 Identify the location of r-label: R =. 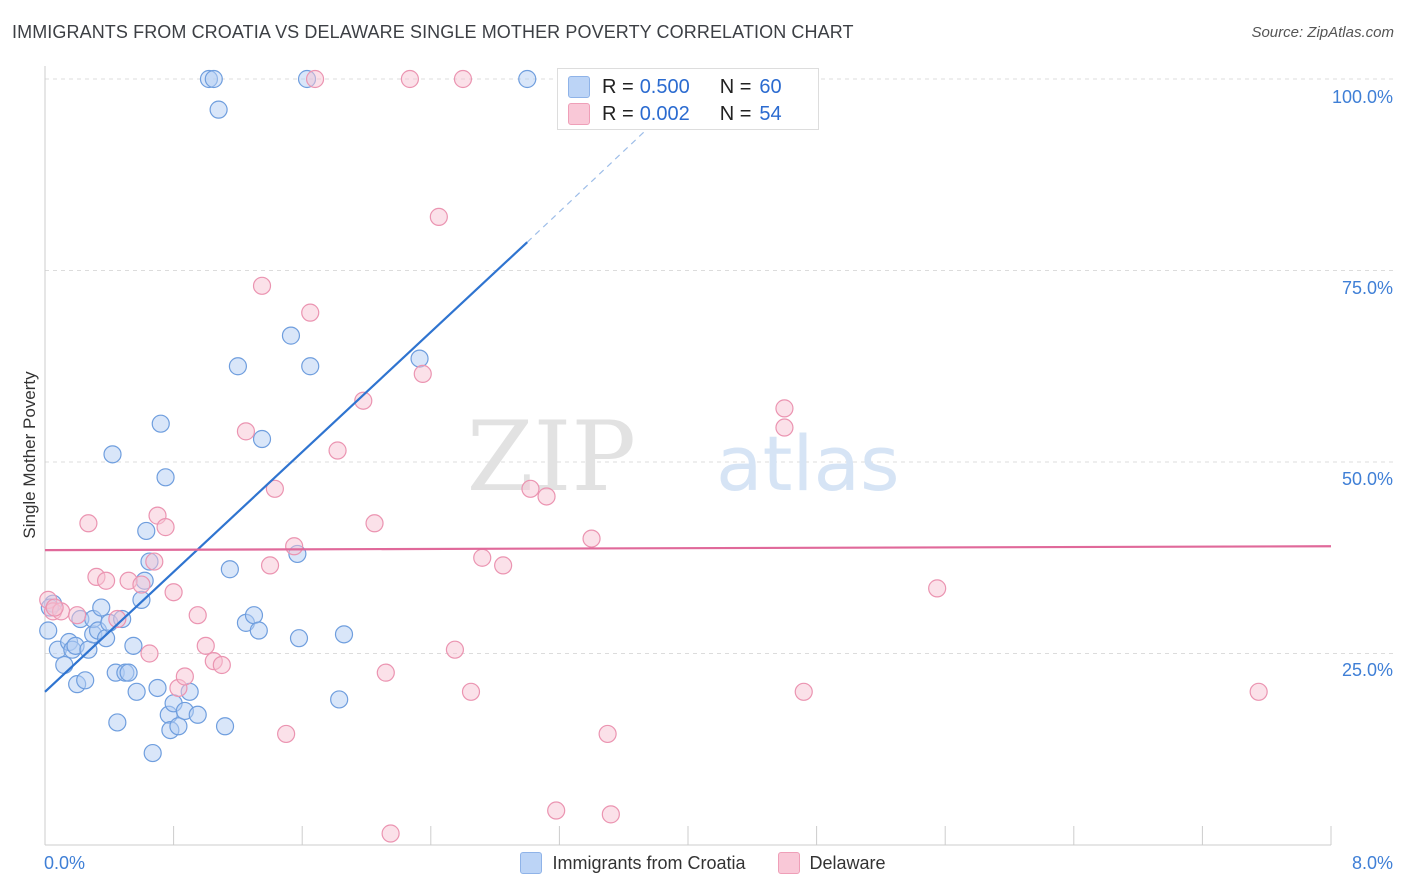
(618, 113).